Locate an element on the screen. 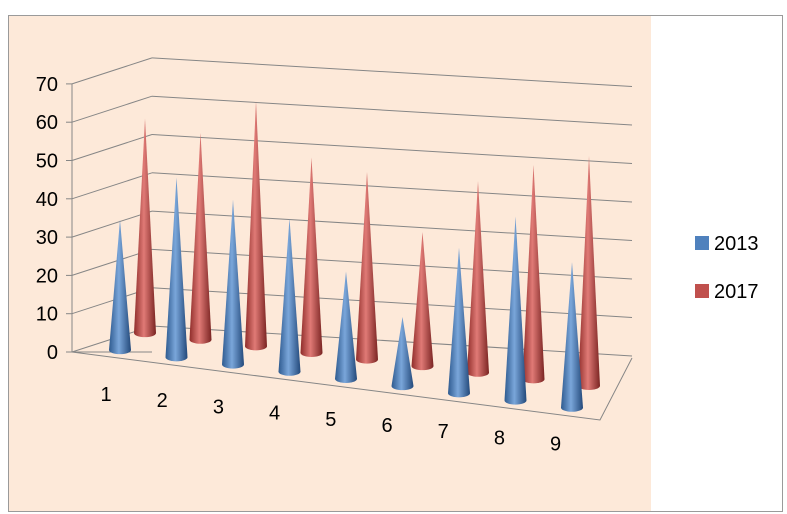 The height and width of the screenshot is (514, 787). legend-label-2013: 2013 is located at coordinates (736, 244).